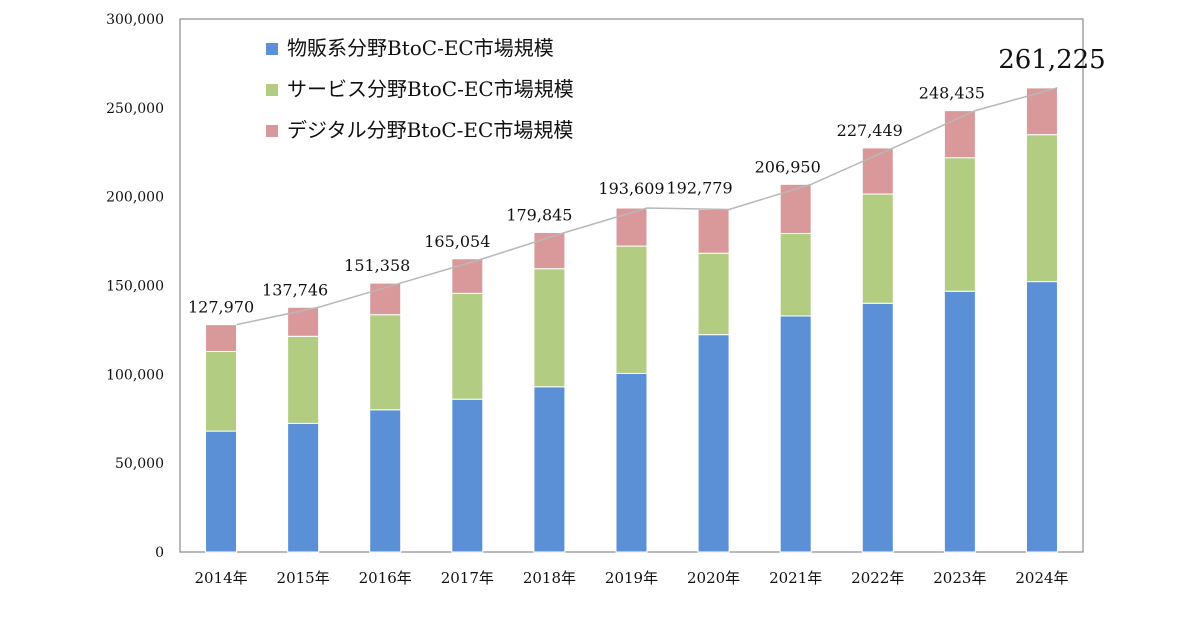 The width and height of the screenshot is (1200, 630). What do you see at coordinates (135, 287) in the screenshot?
I see `y-tick-label: 150,000` at bounding box center [135, 287].